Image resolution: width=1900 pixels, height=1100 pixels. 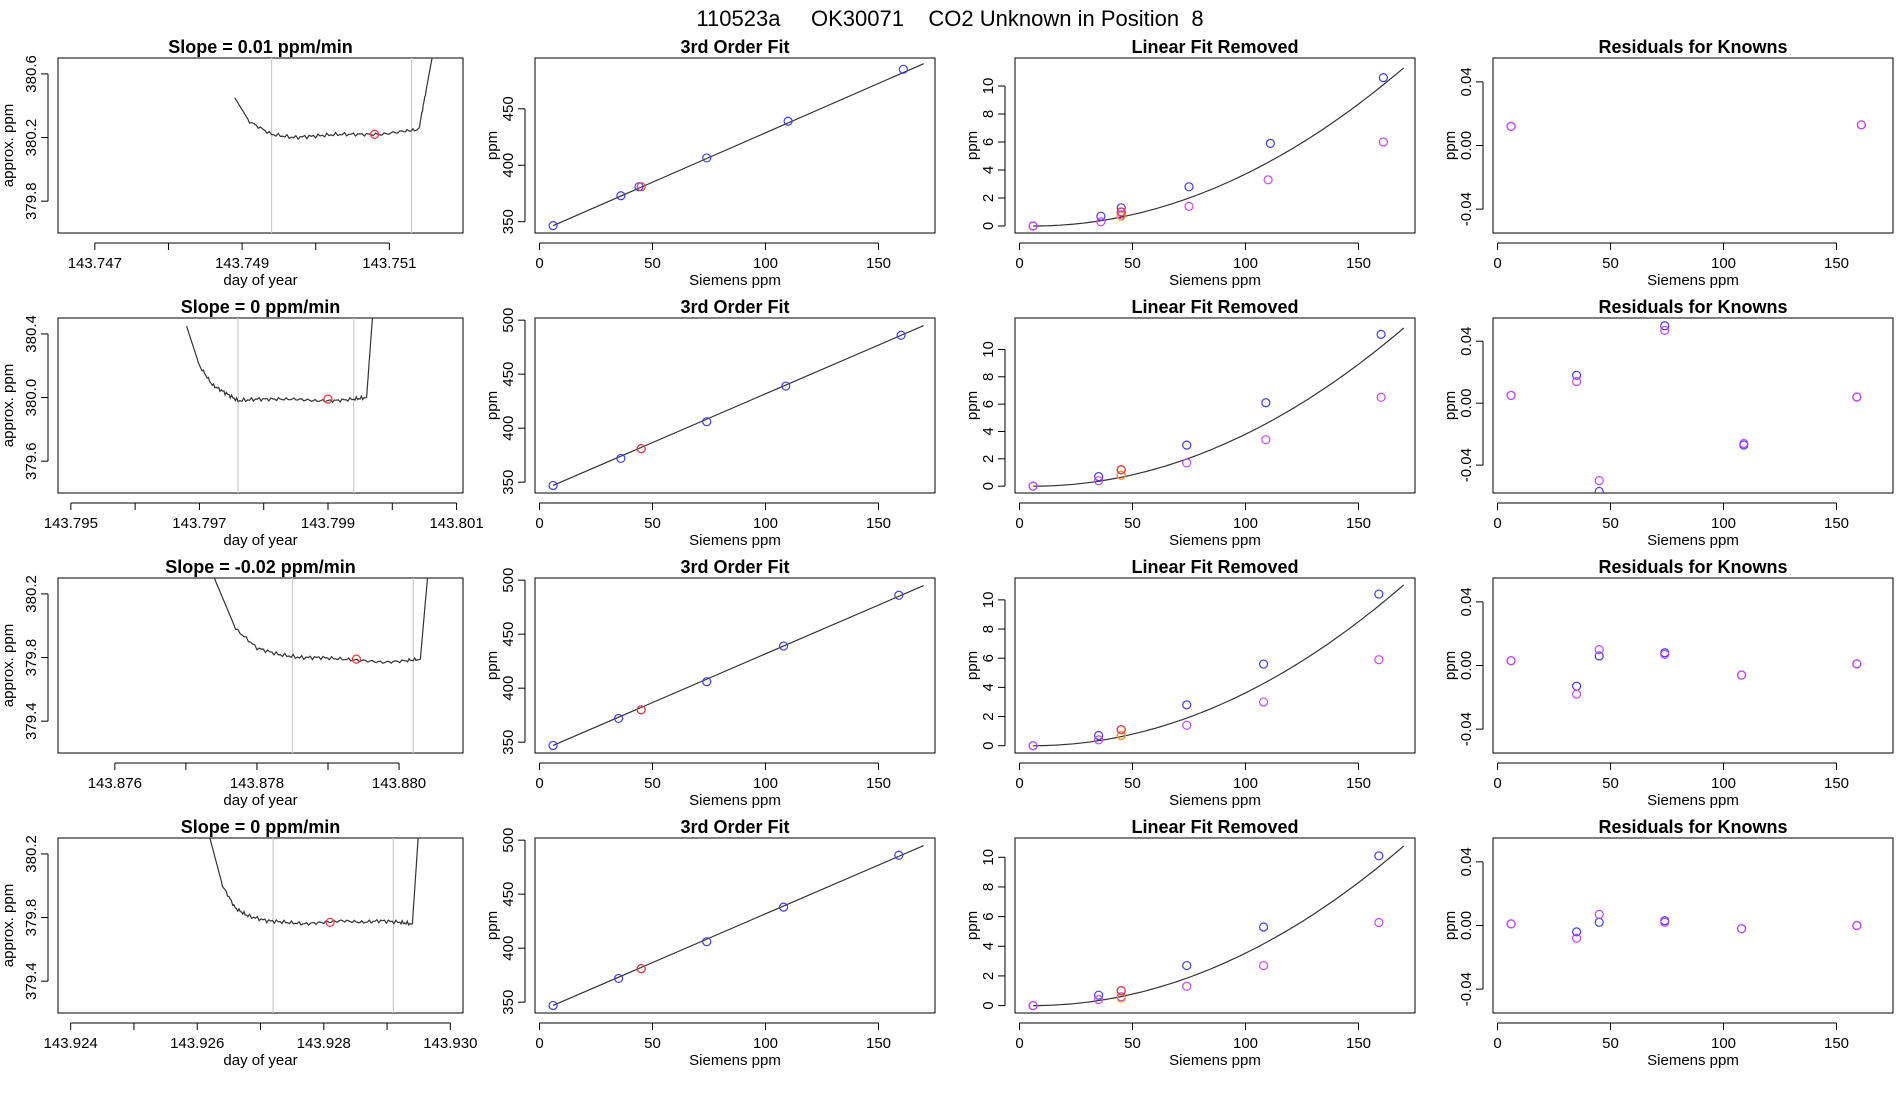 I want to click on x-tick-label: 143.930, so click(x=450, y=1043).